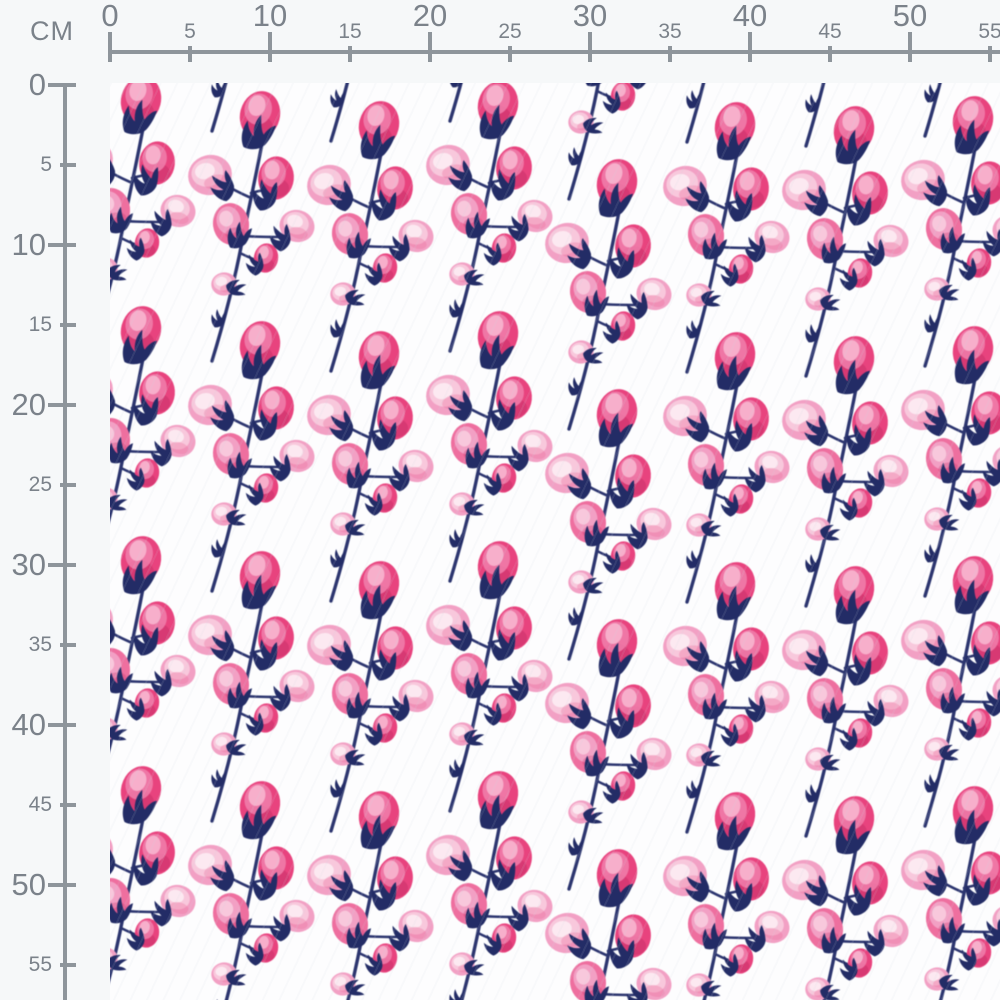 The width and height of the screenshot is (1000, 1000). I want to click on ruler-left-label-25: 25, so click(40, 484).